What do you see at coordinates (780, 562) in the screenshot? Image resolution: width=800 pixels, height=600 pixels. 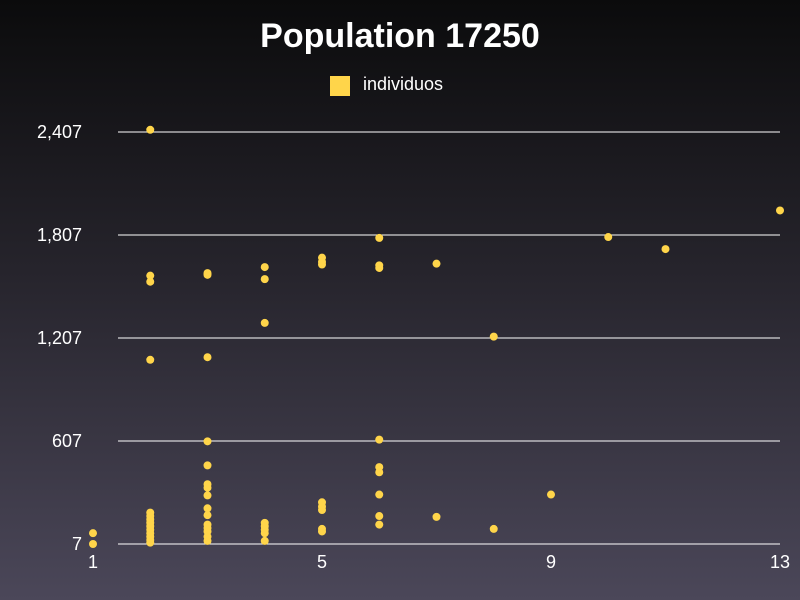 I see `x-tick-label: 13` at bounding box center [780, 562].